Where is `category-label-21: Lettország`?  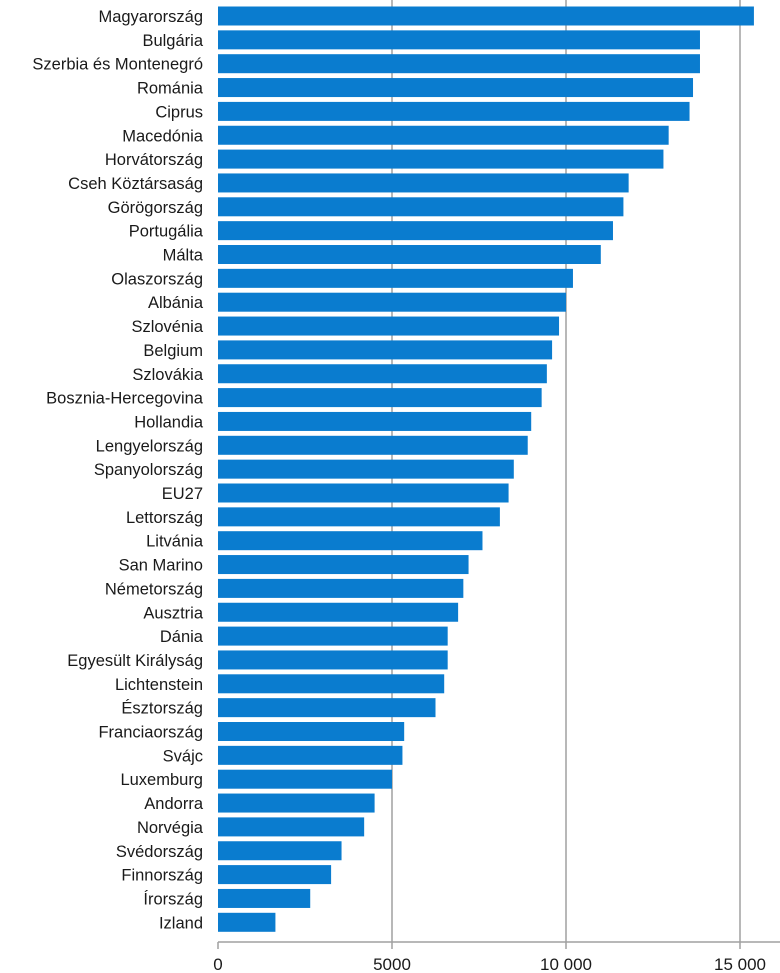
category-label-21: Lettország is located at coordinates (164, 518).